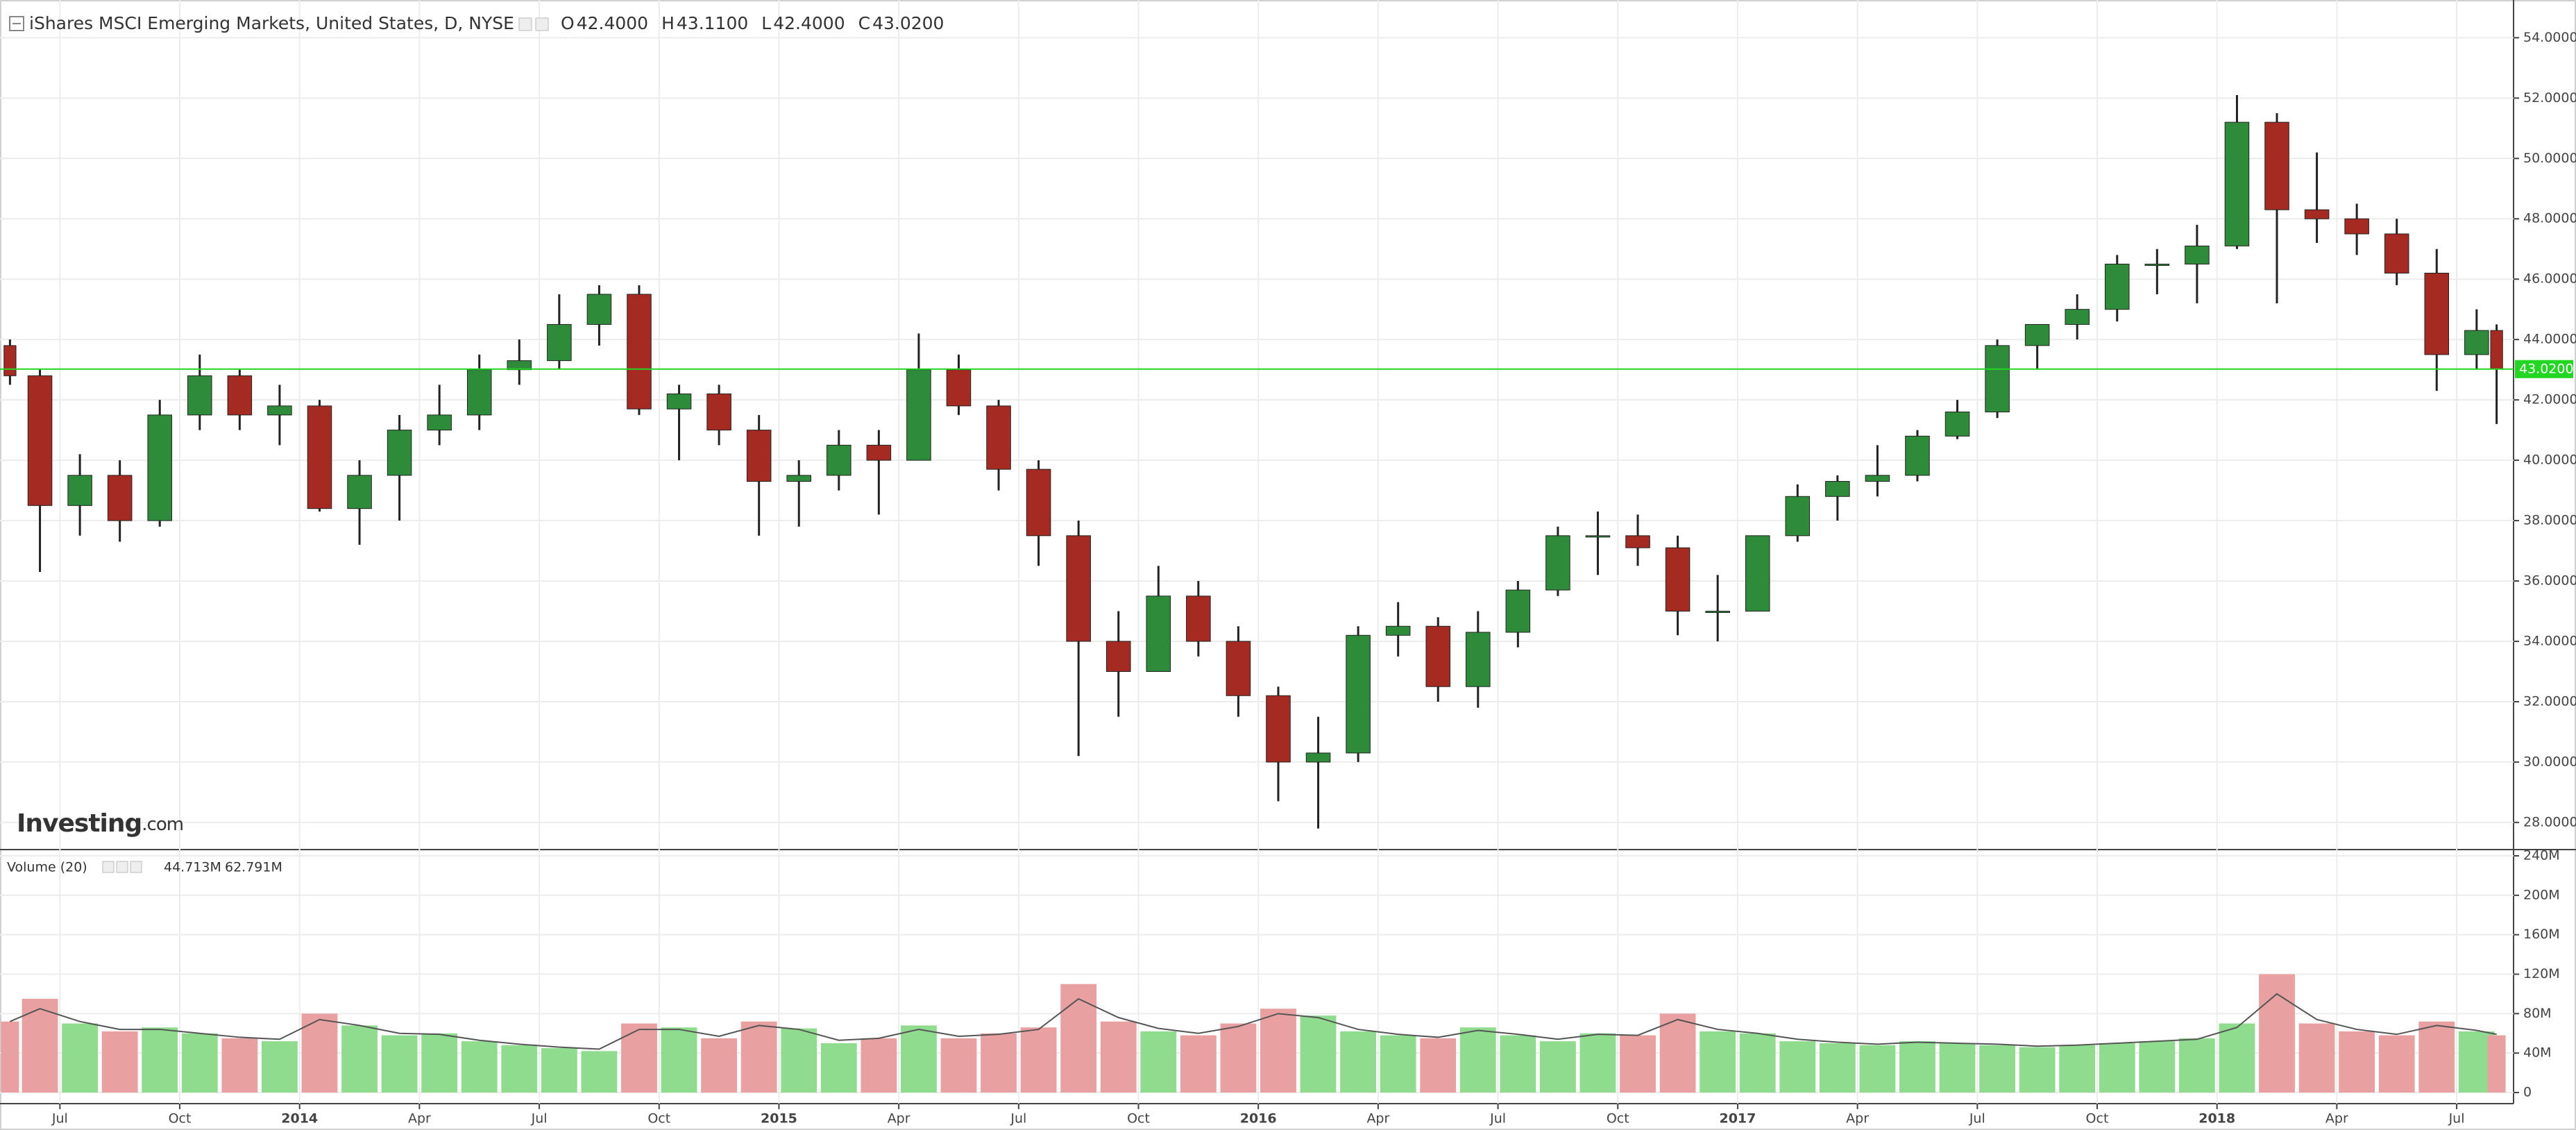  I want to click on ohlc-value: 43.0200, so click(908, 23).